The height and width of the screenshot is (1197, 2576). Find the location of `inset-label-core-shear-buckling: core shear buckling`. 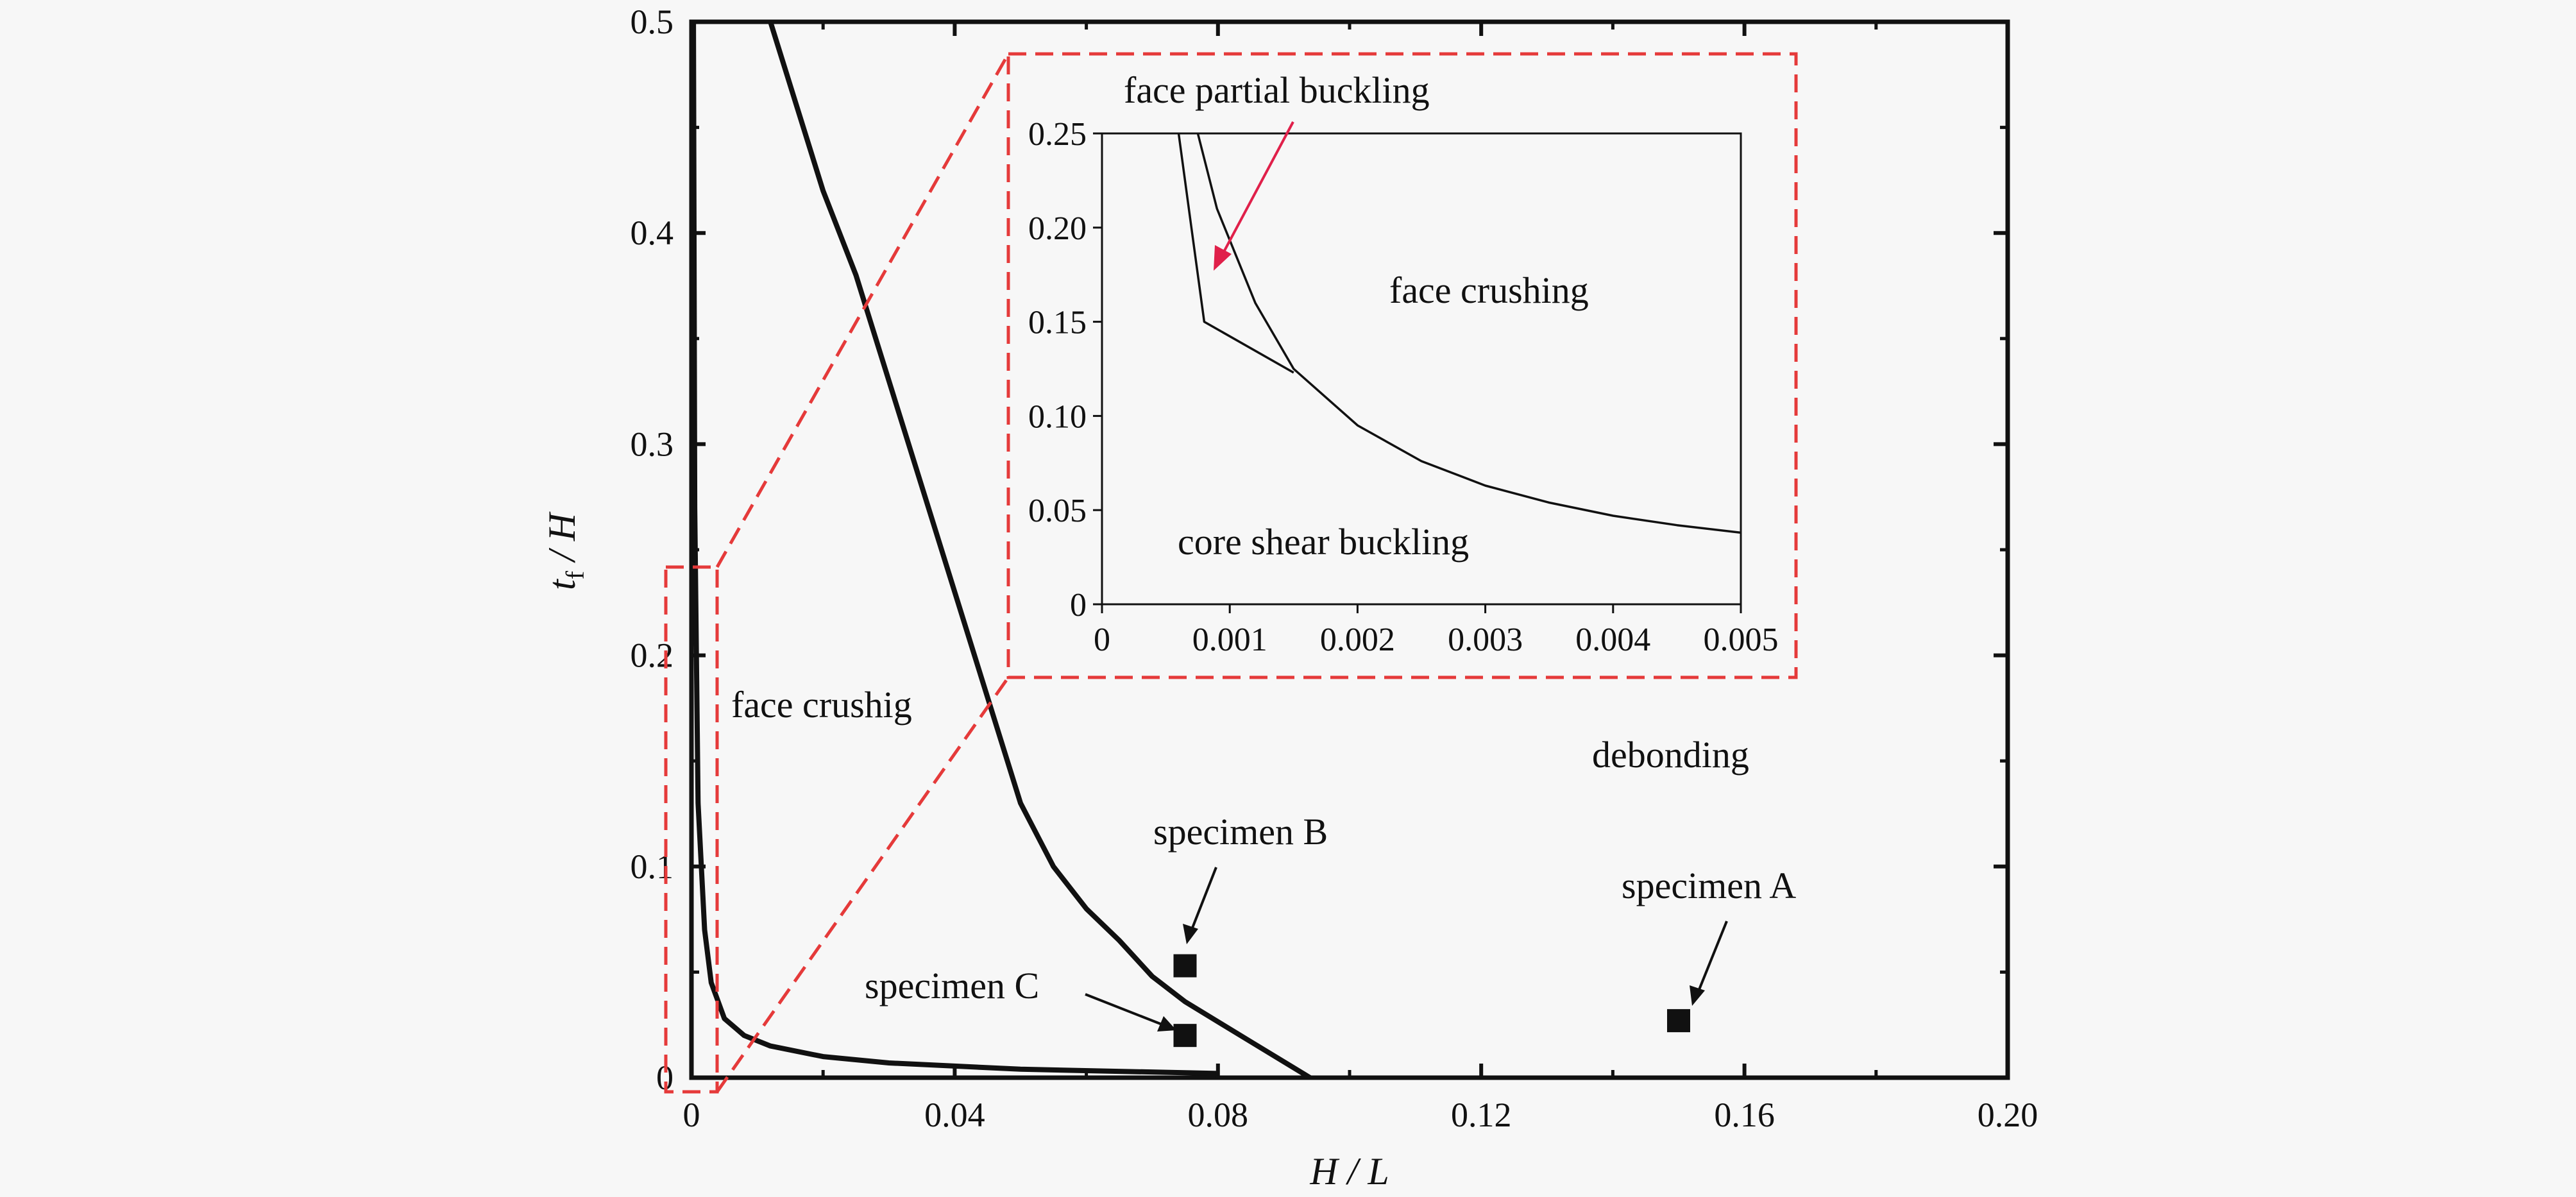

inset-label-core-shear-buckling: core shear buckling is located at coordinates (1323, 542).